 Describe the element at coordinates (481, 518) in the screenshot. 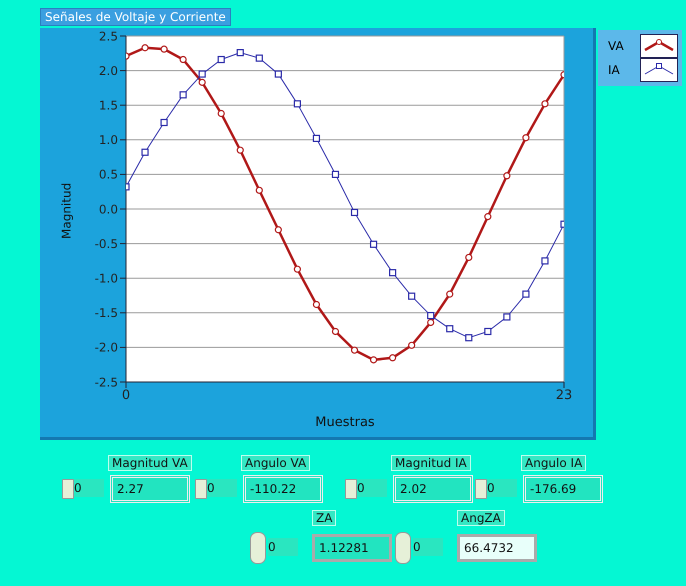

I see `text: AngZA` at that location.